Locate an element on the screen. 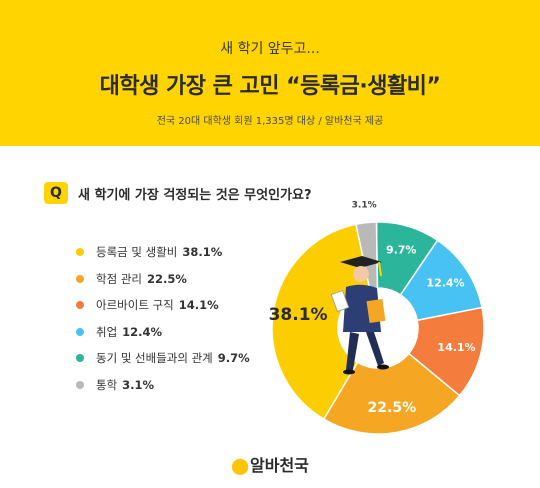 The height and width of the screenshot is (488, 540). legend-value: 9.7% is located at coordinates (233, 358).